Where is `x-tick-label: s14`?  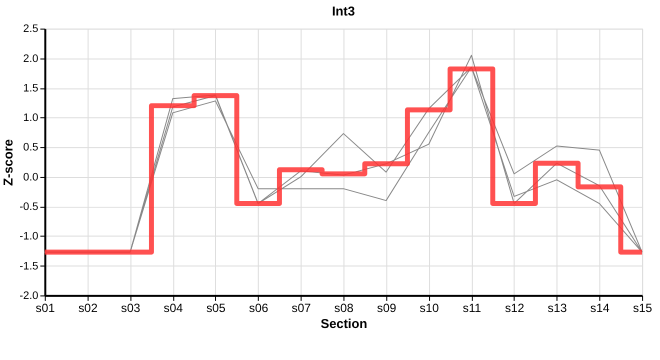 x-tick-label: s14 is located at coordinates (600, 307).